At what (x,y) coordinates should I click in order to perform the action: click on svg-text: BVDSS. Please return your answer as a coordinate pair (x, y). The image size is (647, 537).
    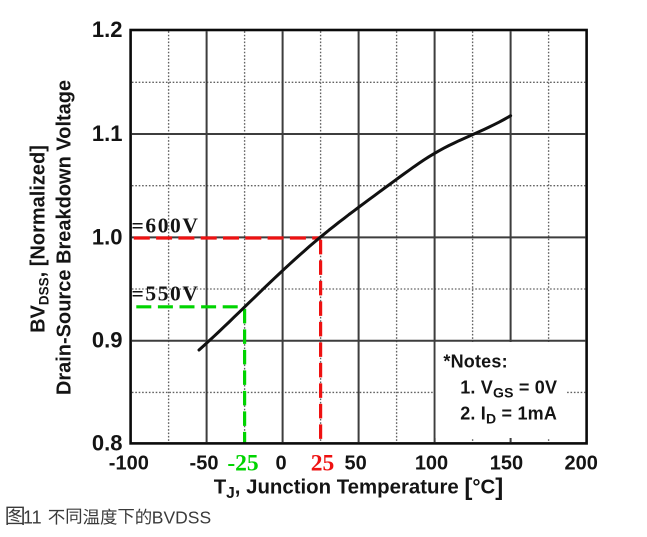
    Looking at the image, I should click on (181, 517).